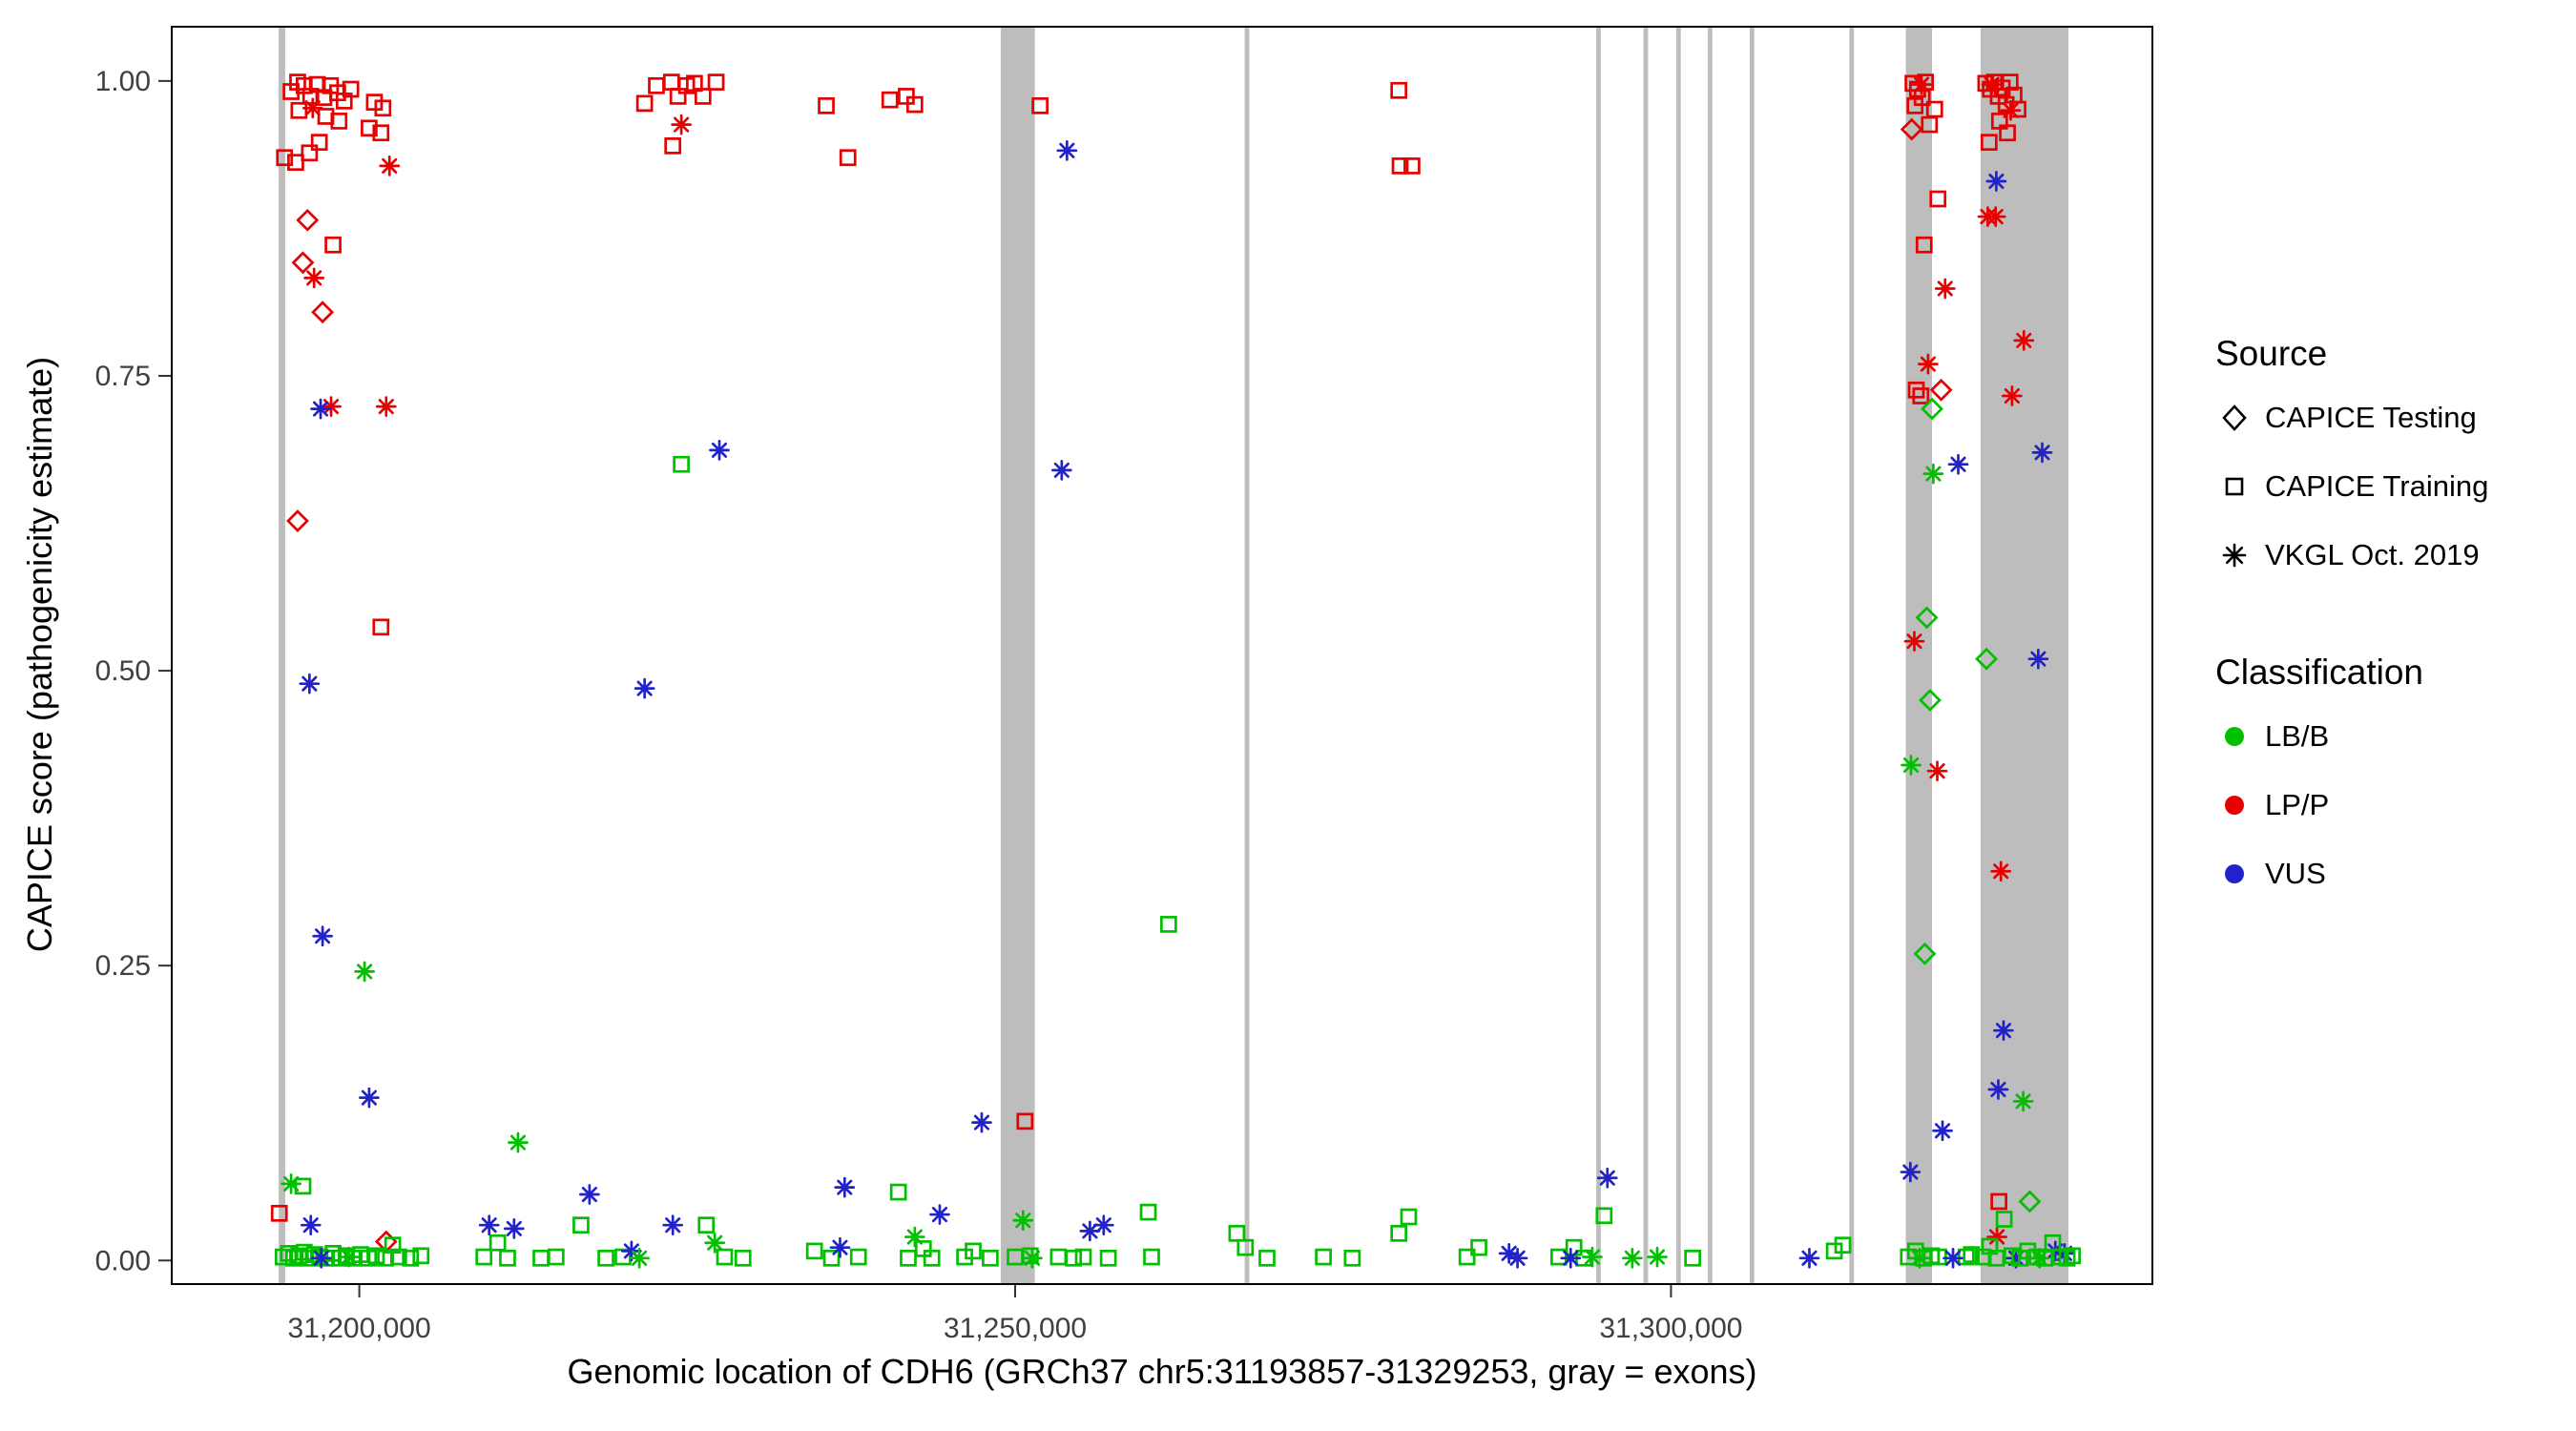 The height and width of the screenshot is (1431, 2576). I want to click on legend-item-label: VKGL Oct. 2019, so click(2372, 554).